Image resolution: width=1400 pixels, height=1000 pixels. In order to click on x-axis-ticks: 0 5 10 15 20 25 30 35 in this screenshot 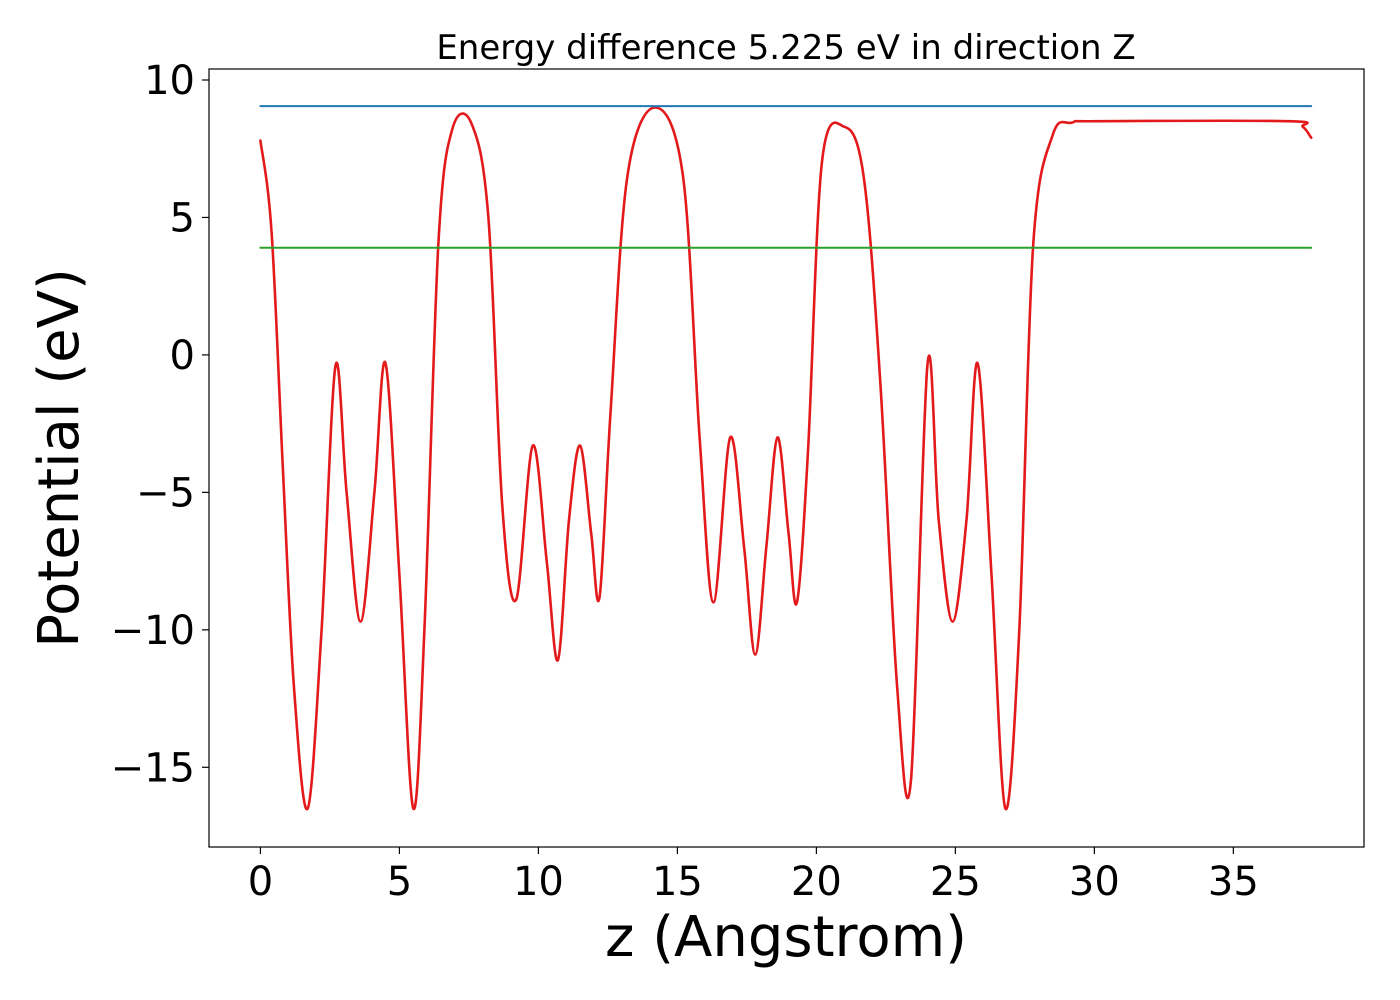, I will do `click(753, 876)`.